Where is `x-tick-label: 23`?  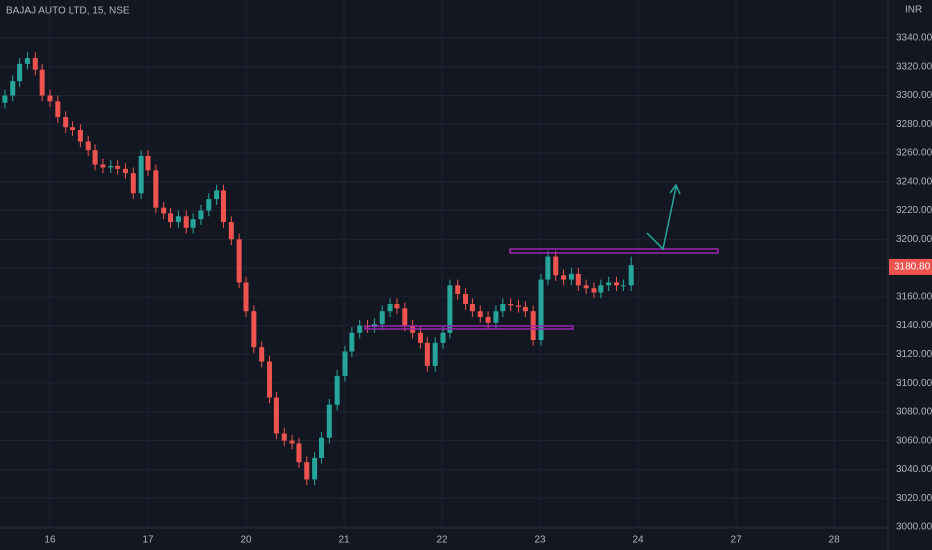
x-tick-label: 23 is located at coordinates (540, 540).